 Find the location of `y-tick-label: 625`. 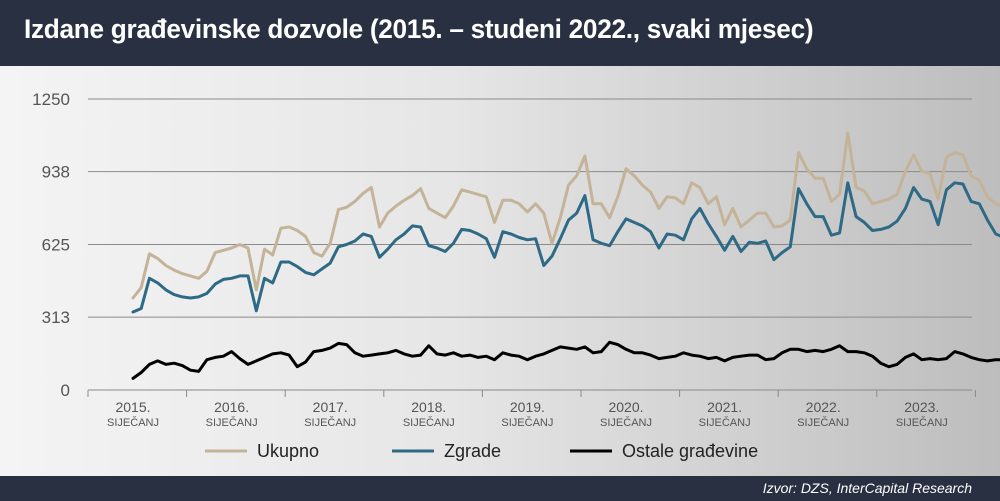

y-tick-label: 625 is located at coordinates (56, 245).